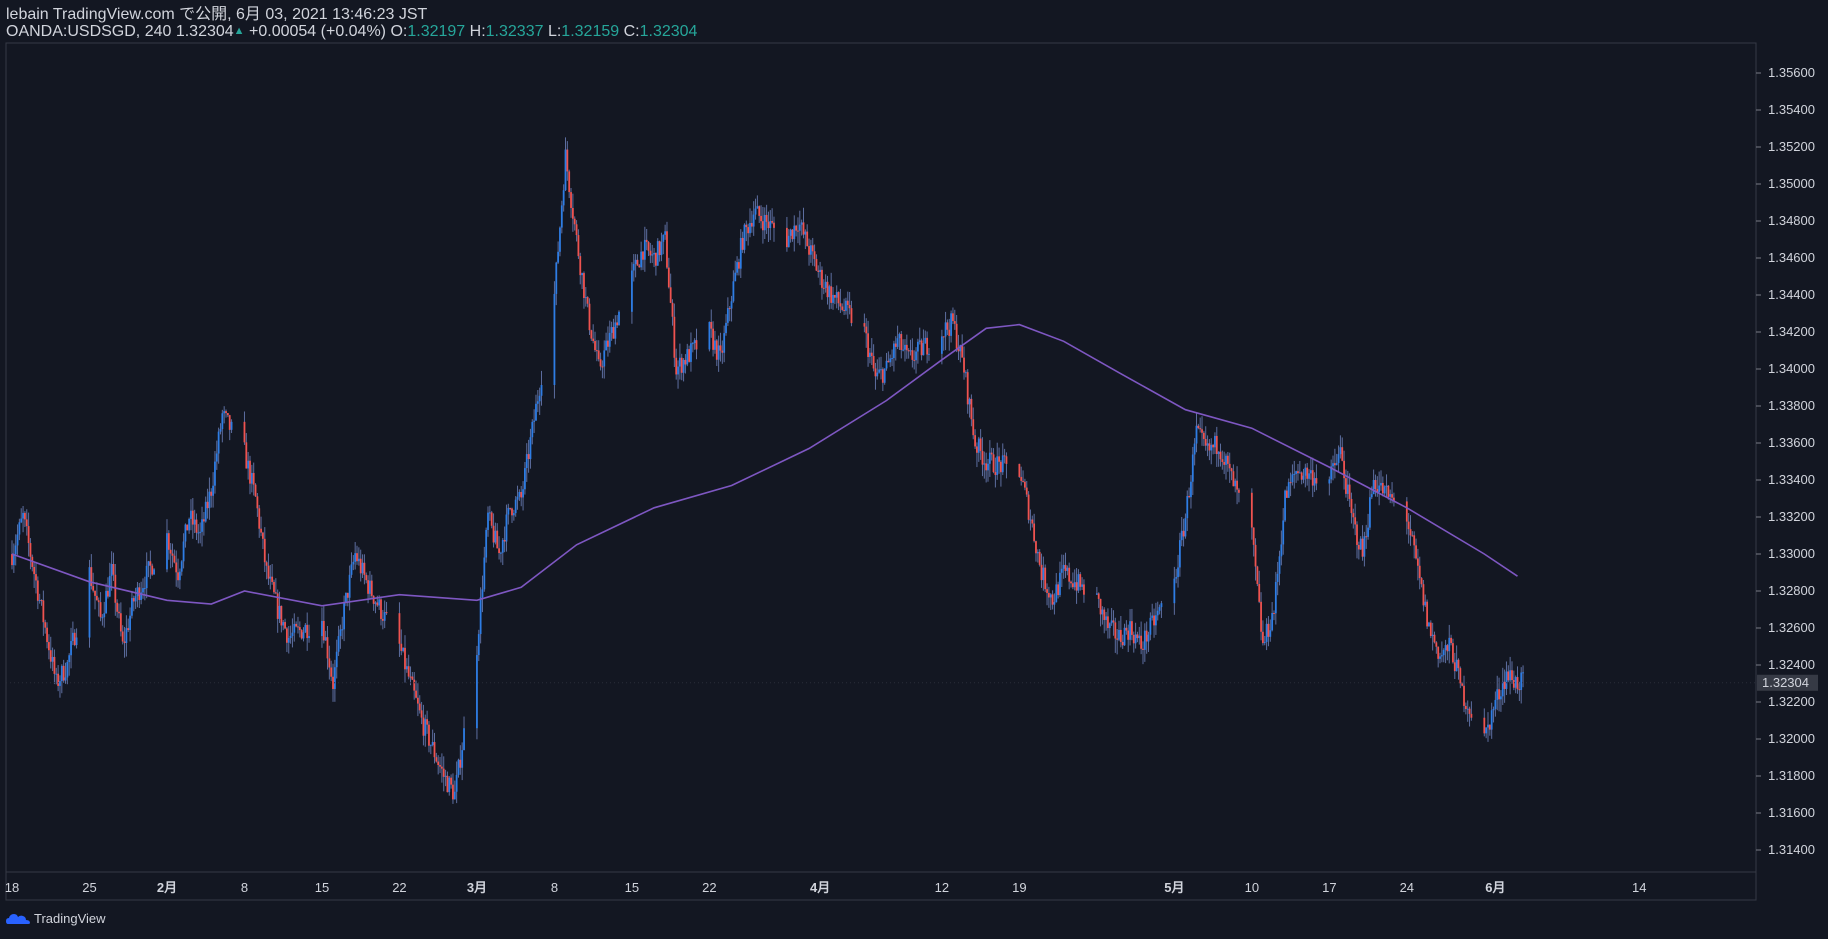  Describe the element at coordinates (1791, 775) in the screenshot. I see `price-tick-label: 1.31800` at that location.